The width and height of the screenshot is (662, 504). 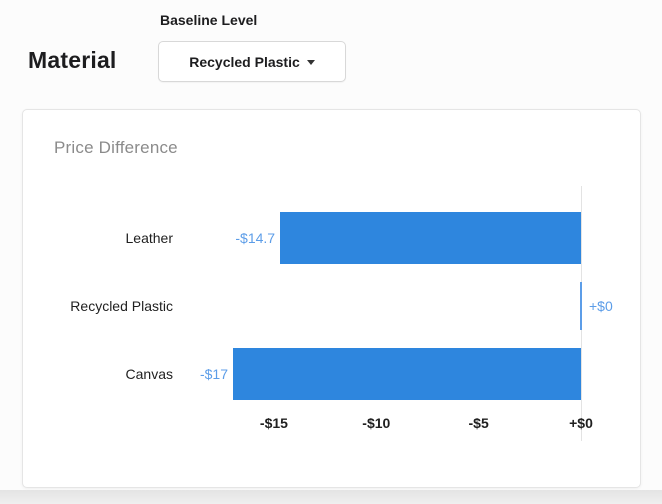 I want to click on baseline-level-dropdown: Recycled Plastic, so click(x=252, y=61).